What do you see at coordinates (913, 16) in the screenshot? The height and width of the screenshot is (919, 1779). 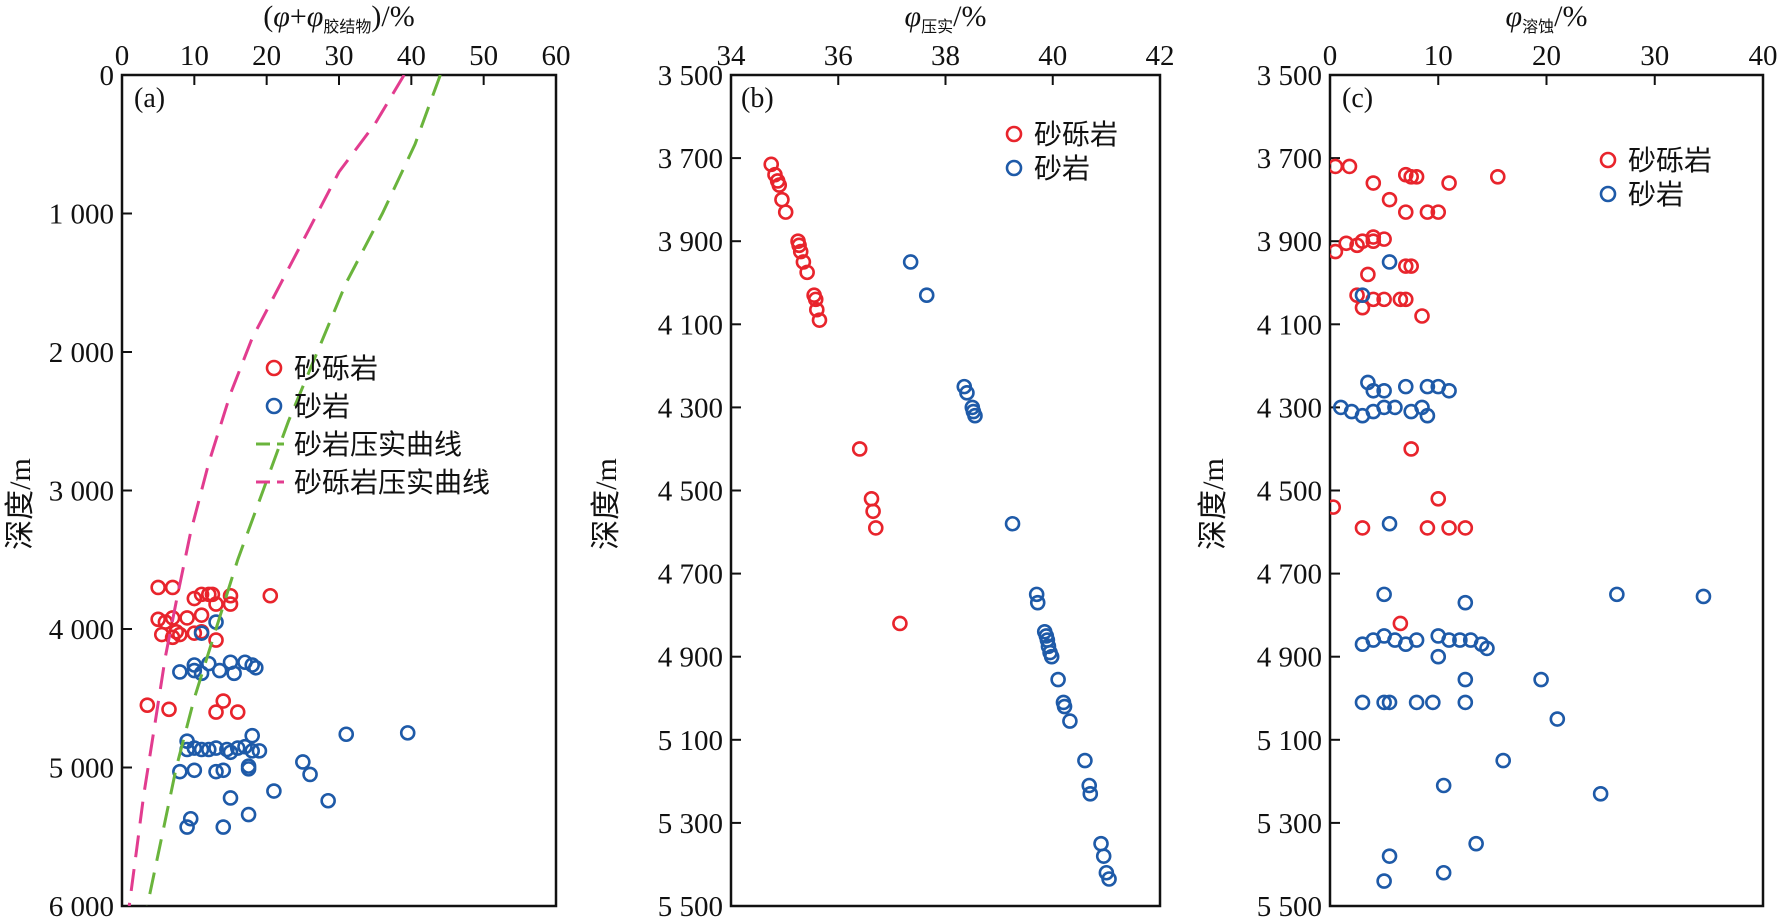 I see `x-axis-title-part: φ` at bounding box center [913, 16].